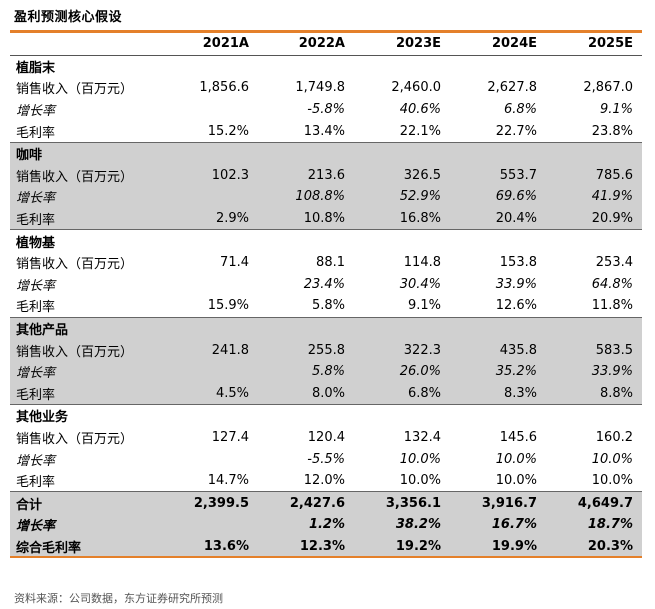  I want to click on table-row: 其他业务, so click(326, 415).